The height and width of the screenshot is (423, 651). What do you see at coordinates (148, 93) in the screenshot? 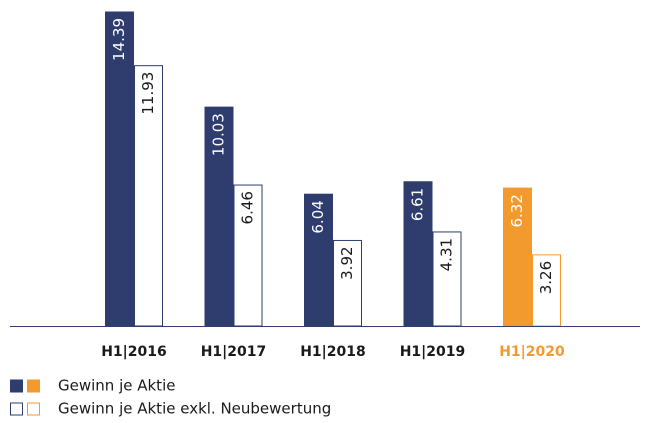
I see `value-label: 11.93` at bounding box center [148, 93].